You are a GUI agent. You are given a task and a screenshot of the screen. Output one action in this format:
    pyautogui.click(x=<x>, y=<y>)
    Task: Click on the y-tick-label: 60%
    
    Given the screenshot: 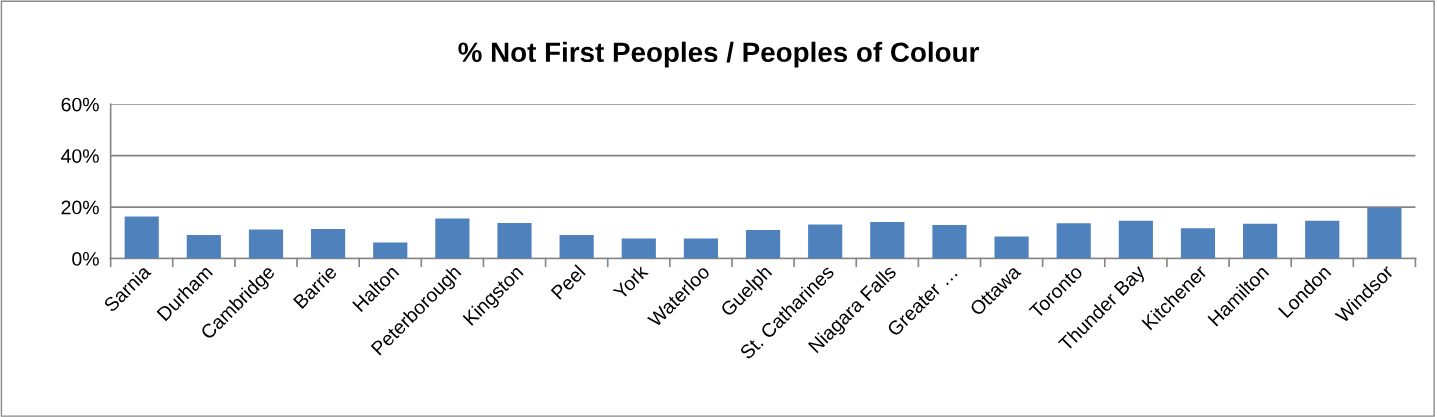 What is the action you would take?
    pyautogui.click(x=80, y=104)
    